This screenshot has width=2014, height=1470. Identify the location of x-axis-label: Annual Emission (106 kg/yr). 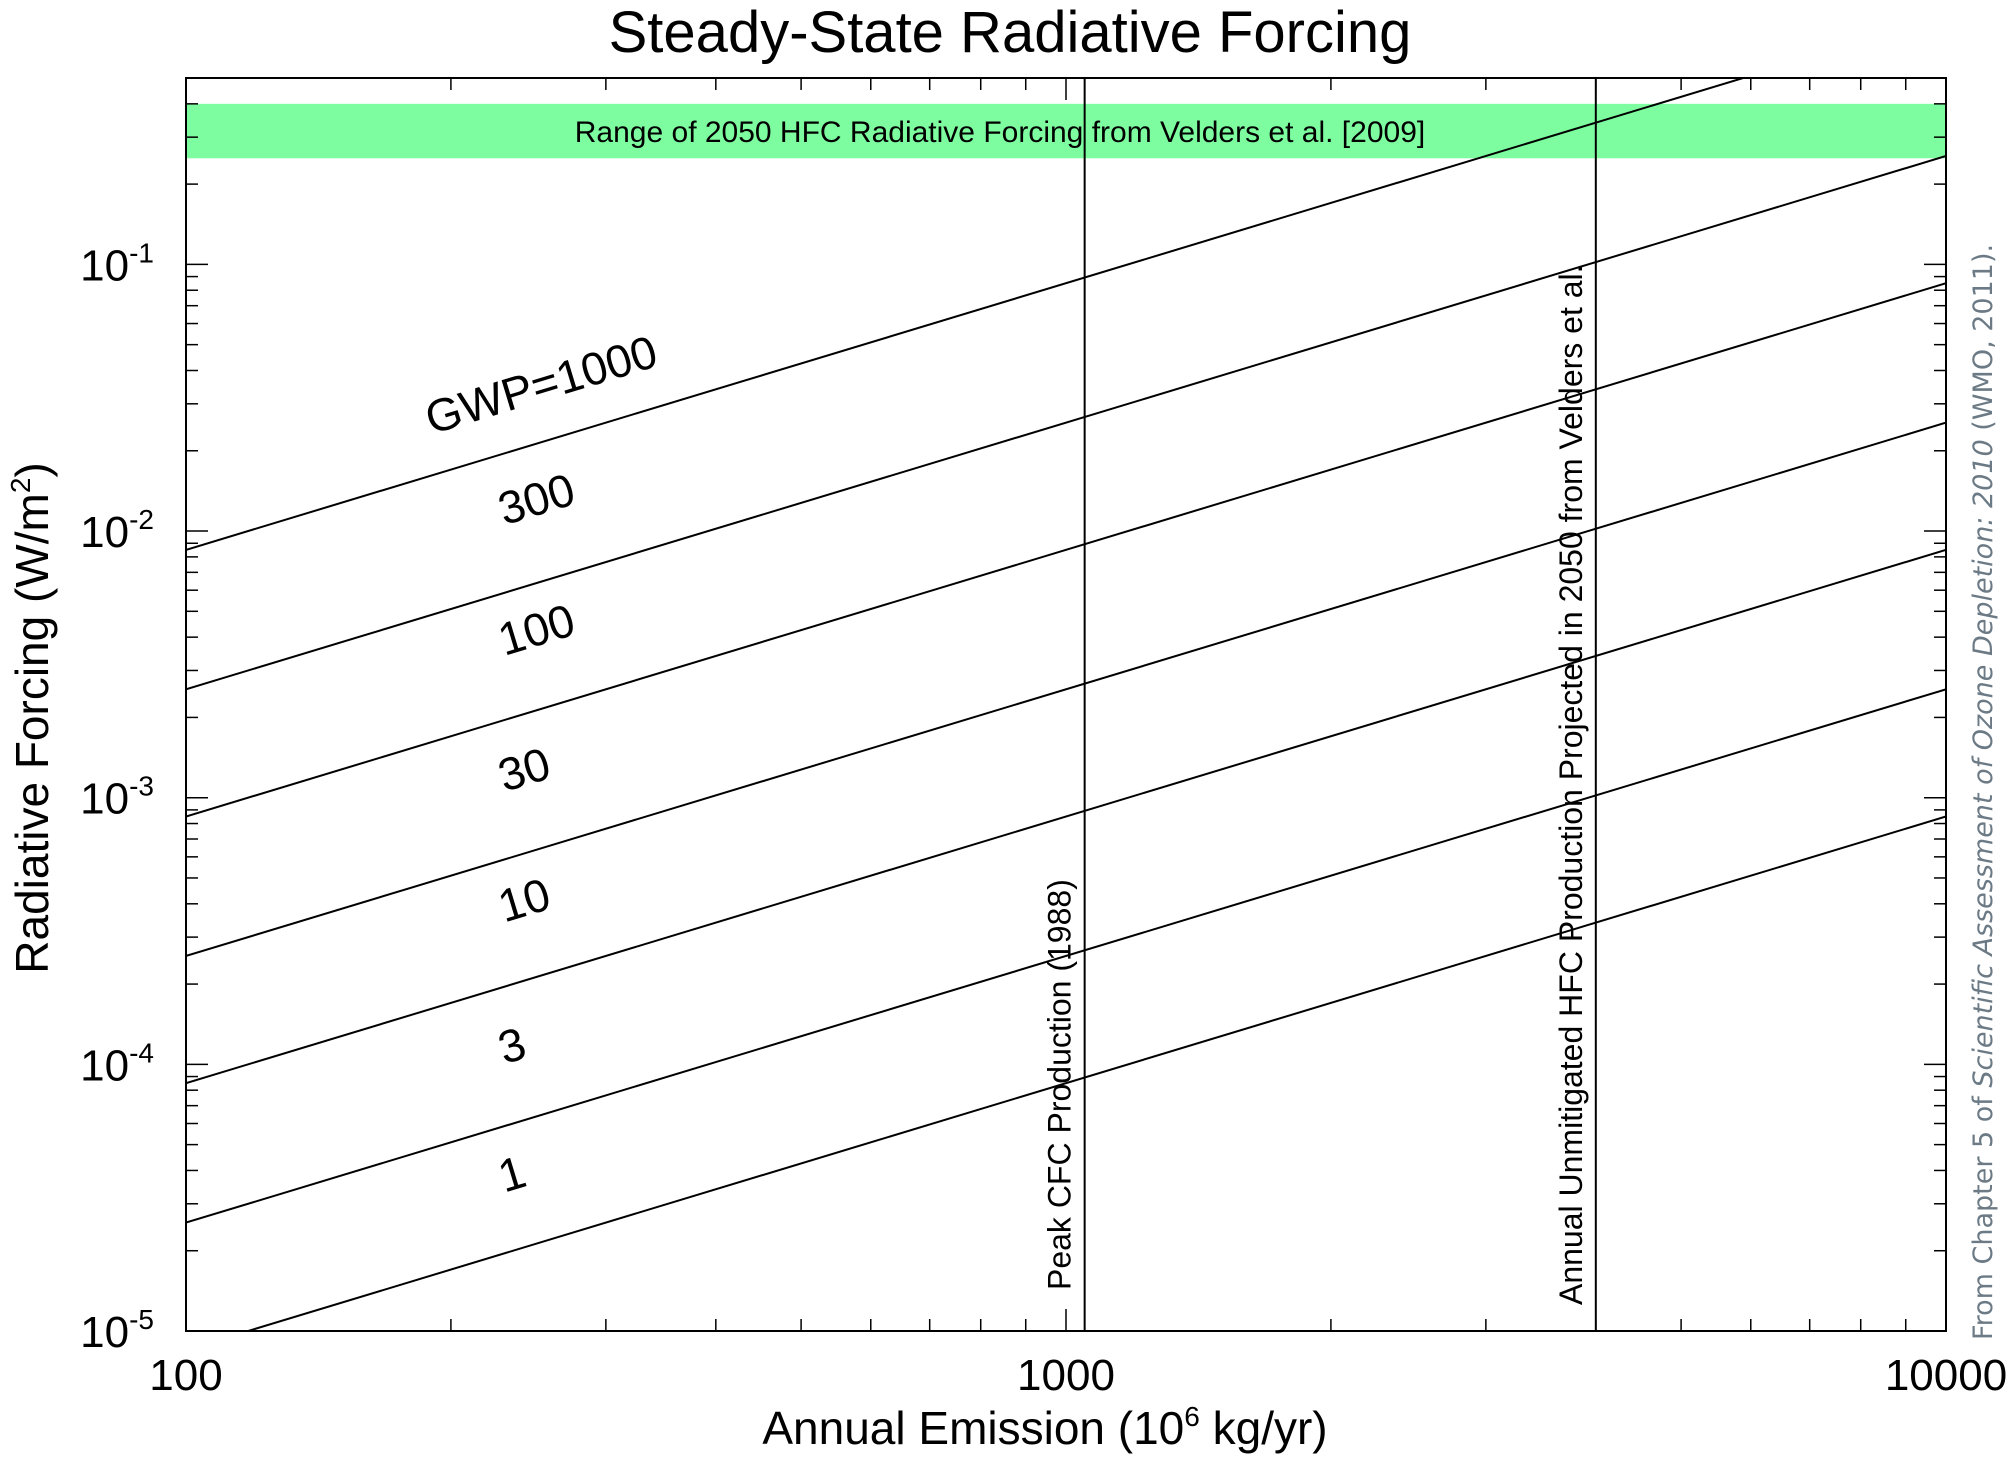
(1044, 1427).